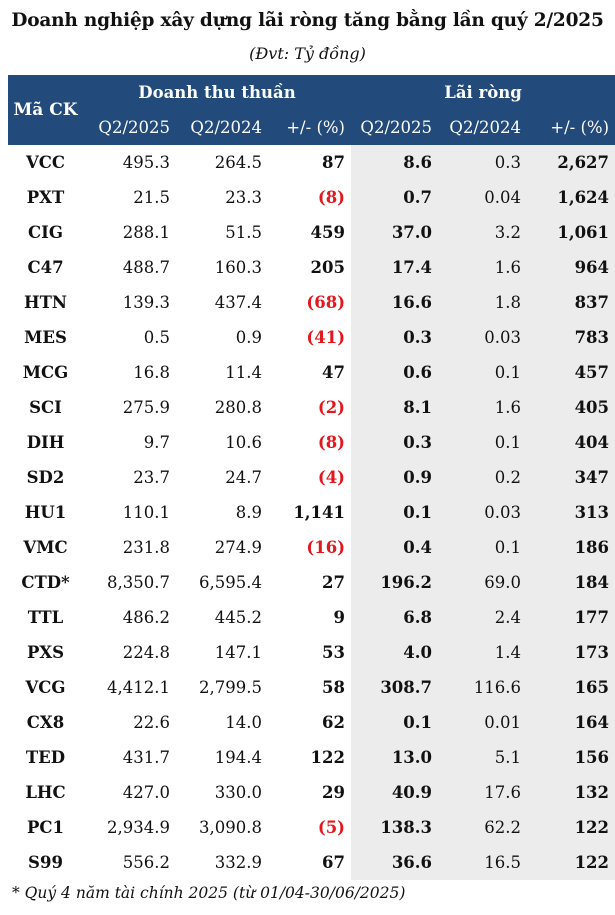 This screenshot has width=615, height=915. What do you see at coordinates (311, 862) in the screenshot?
I see `table-row: S99 556.2 332.9 67 36.6 16.5 122` at bounding box center [311, 862].